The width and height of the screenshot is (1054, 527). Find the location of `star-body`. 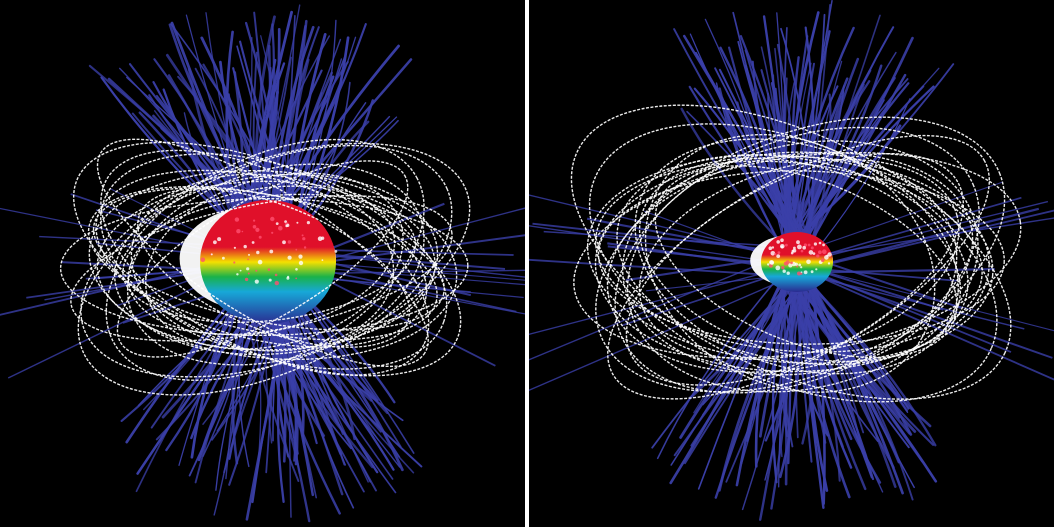

star-body is located at coordinates (268, 262).